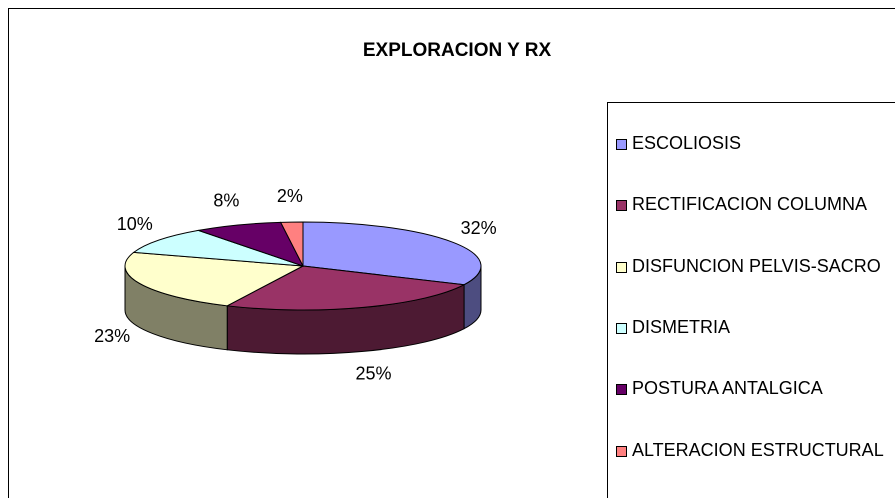 This screenshot has height=498, width=895. What do you see at coordinates (727, 388) in the screenshot?
I see `legend-label: POSTURA ANTALGICA` at bounding box center [727, 388].